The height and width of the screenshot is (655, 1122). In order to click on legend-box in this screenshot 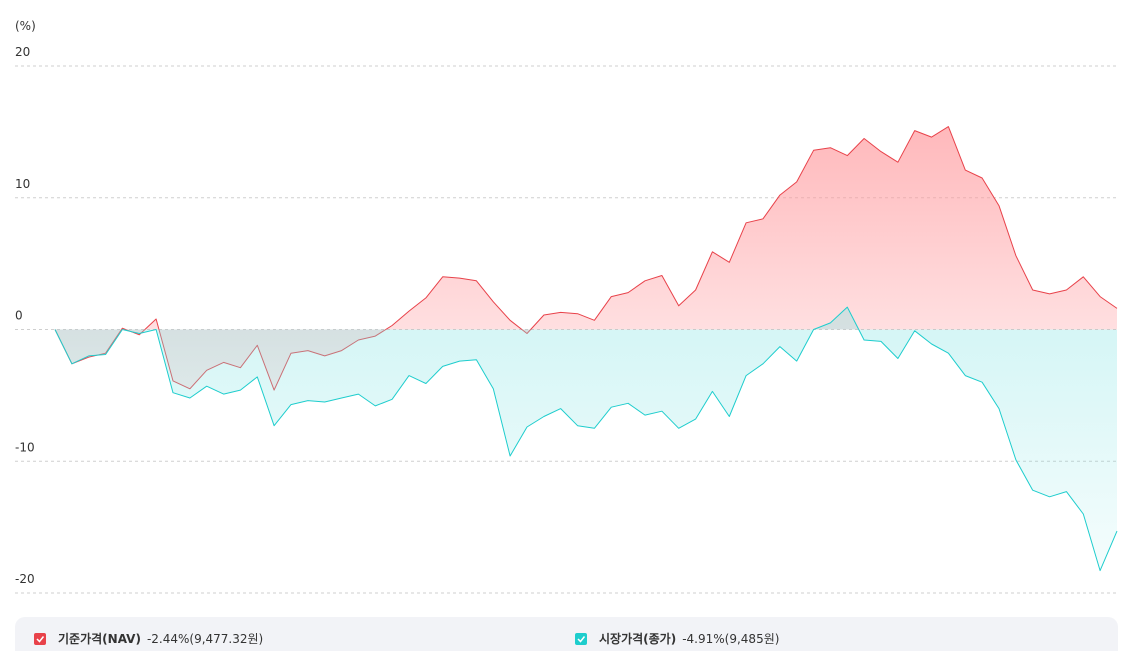, I will do `click(566, 636)`.